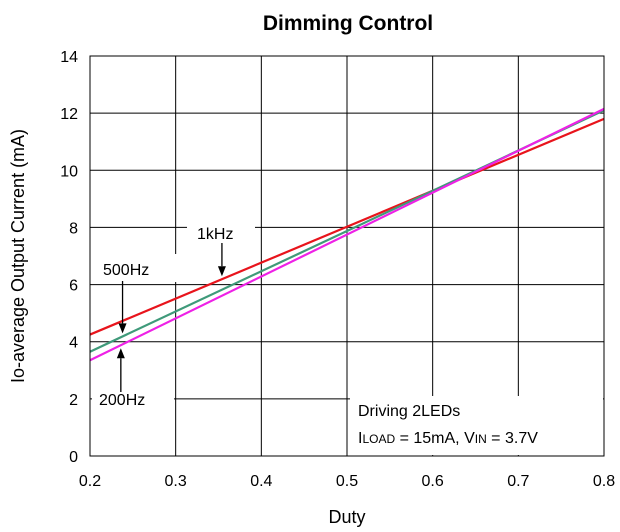 The image size is (620, 532). Describe the element at coordinates (360, 438) in the screenshot. I see `iload-symbol: I` at that location.